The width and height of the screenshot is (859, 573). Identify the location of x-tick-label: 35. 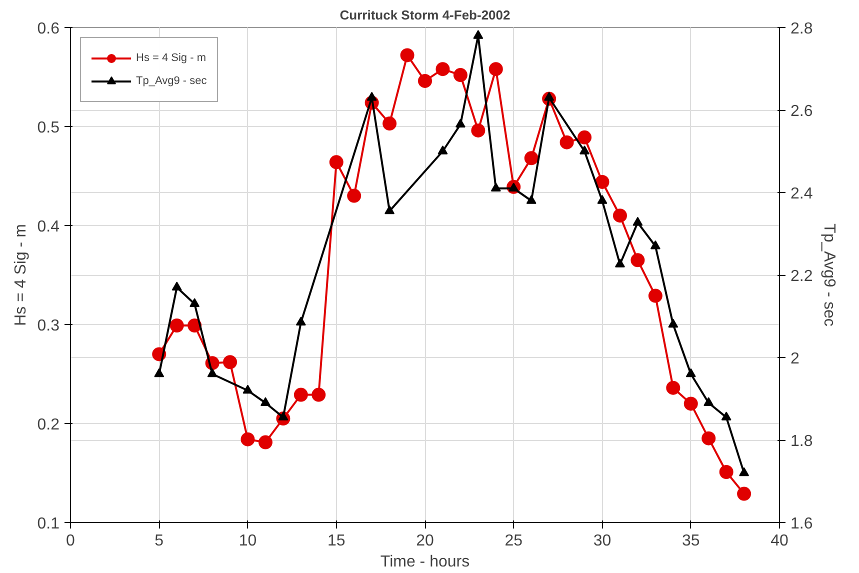
(691, 541).